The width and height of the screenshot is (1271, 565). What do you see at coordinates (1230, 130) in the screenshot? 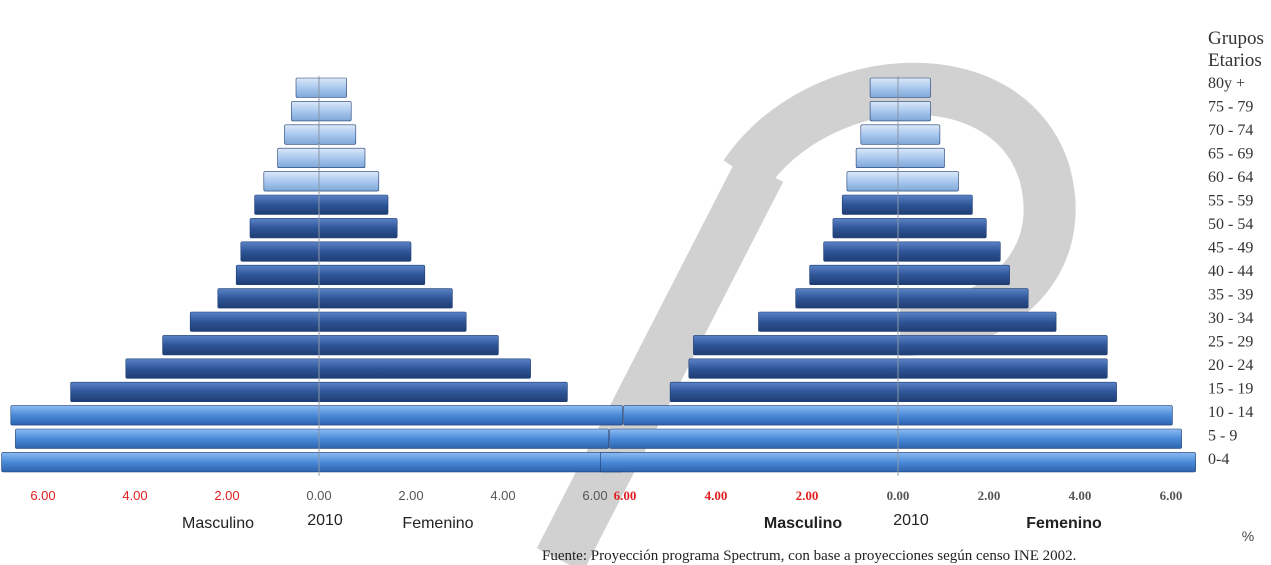
I see `age-group-label: 70 - 74` at bounding box center [1230, 130].